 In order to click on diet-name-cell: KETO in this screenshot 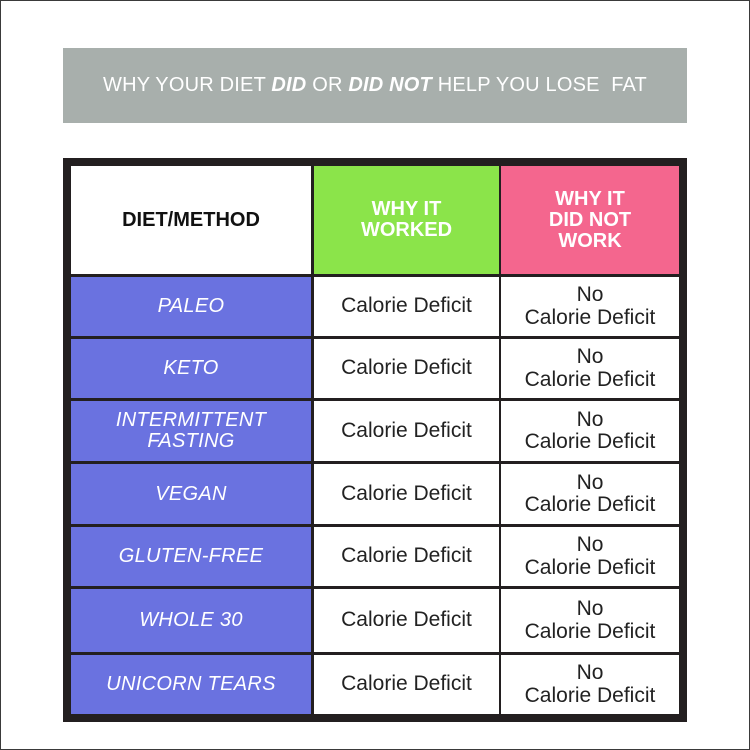, I will do `click(191, 368)`.